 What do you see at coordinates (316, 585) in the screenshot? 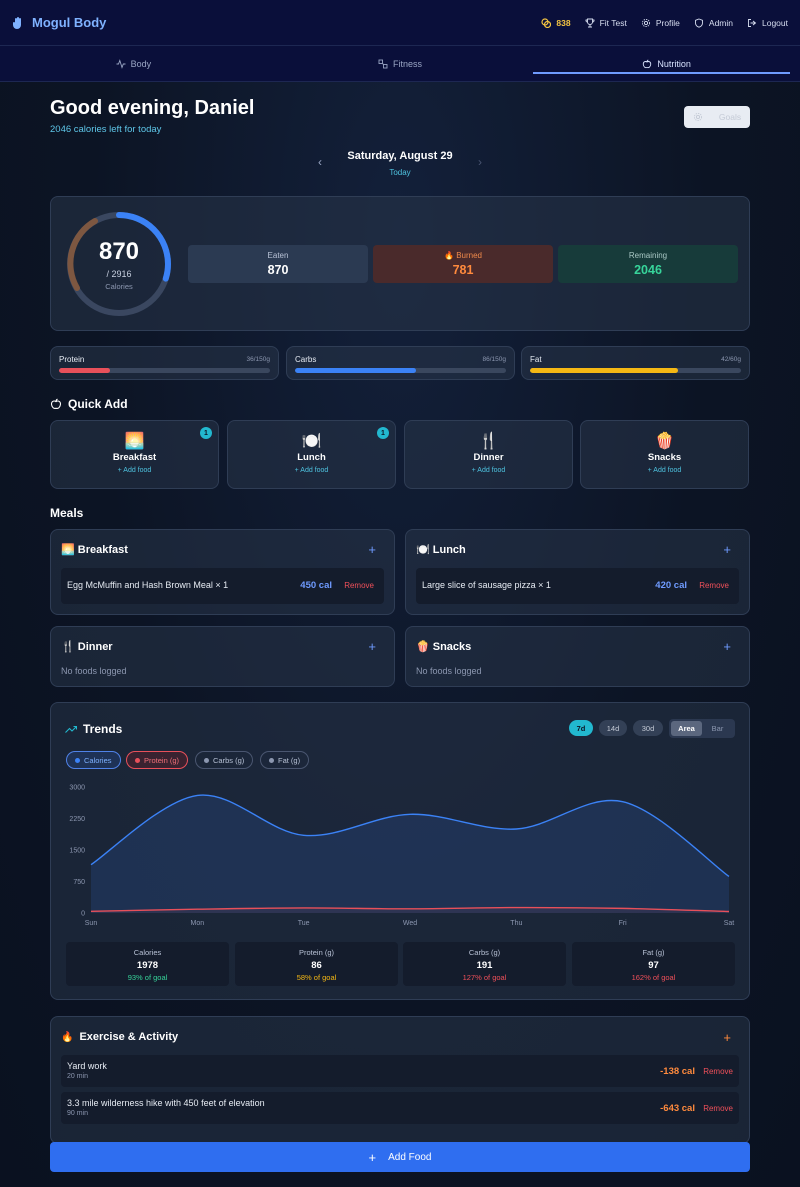
I see `food-calories: 450 cal` at bounding box center [316, 585].